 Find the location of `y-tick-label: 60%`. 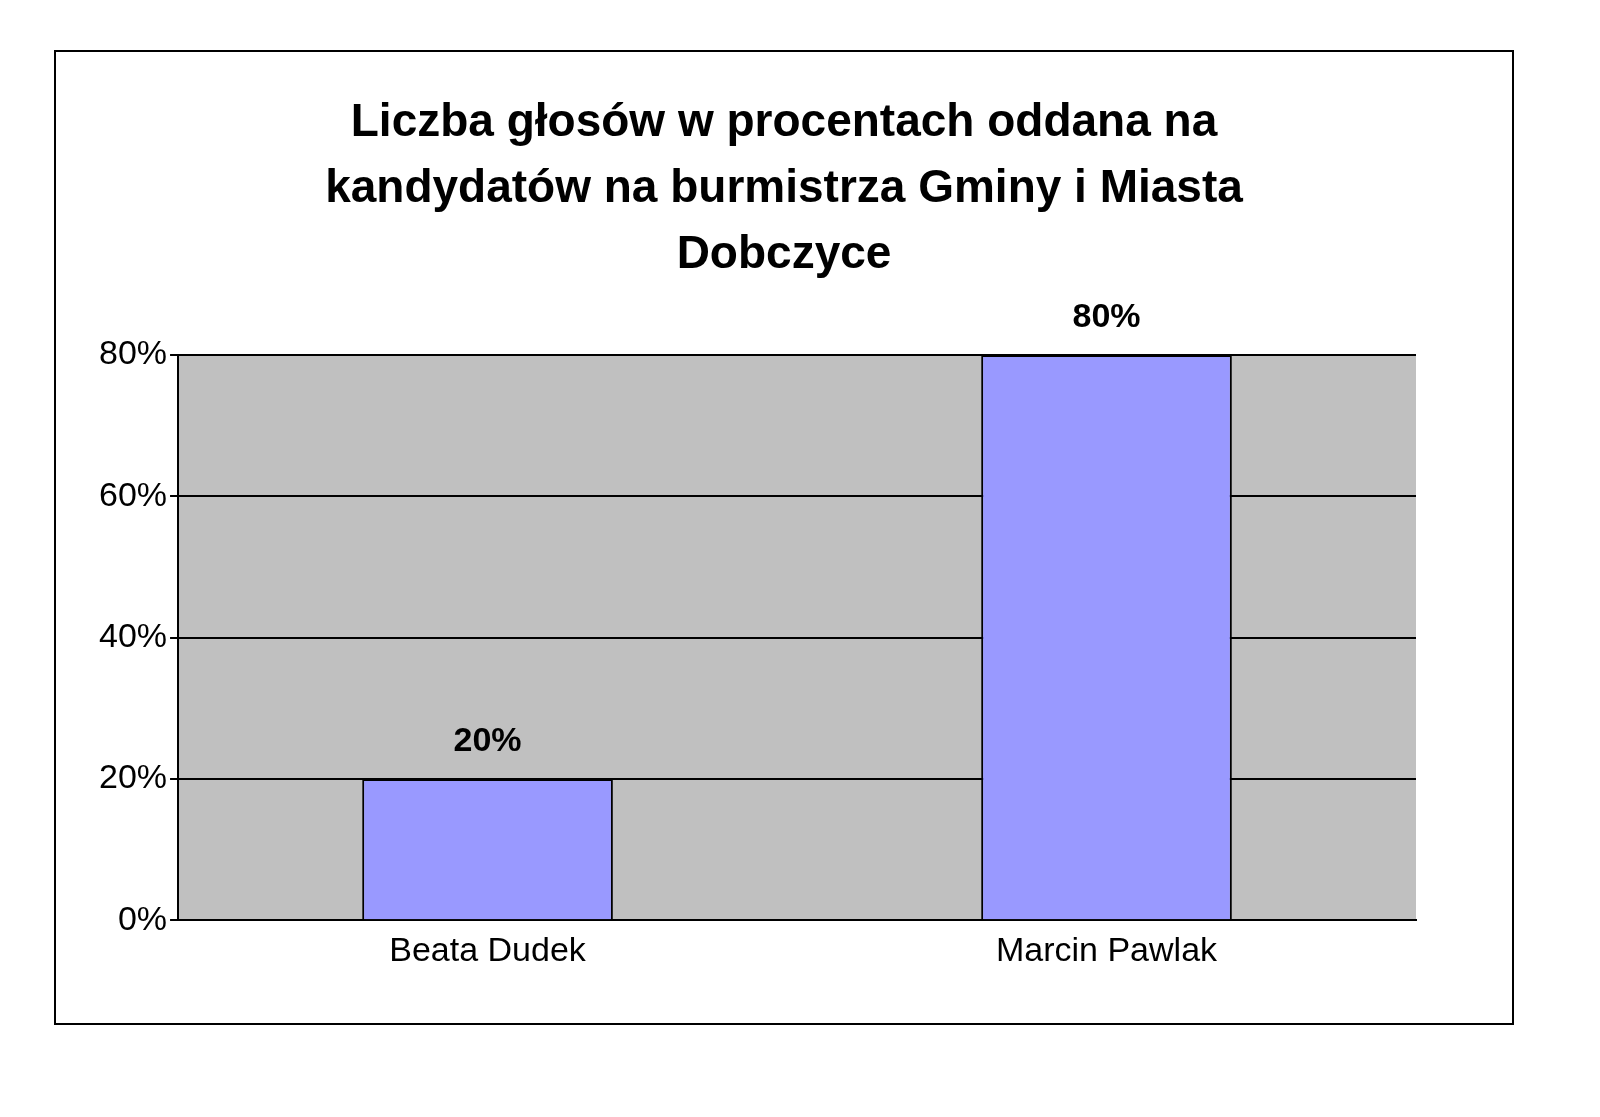

y-tick-label: 60% is located at coordinates (133, 493).